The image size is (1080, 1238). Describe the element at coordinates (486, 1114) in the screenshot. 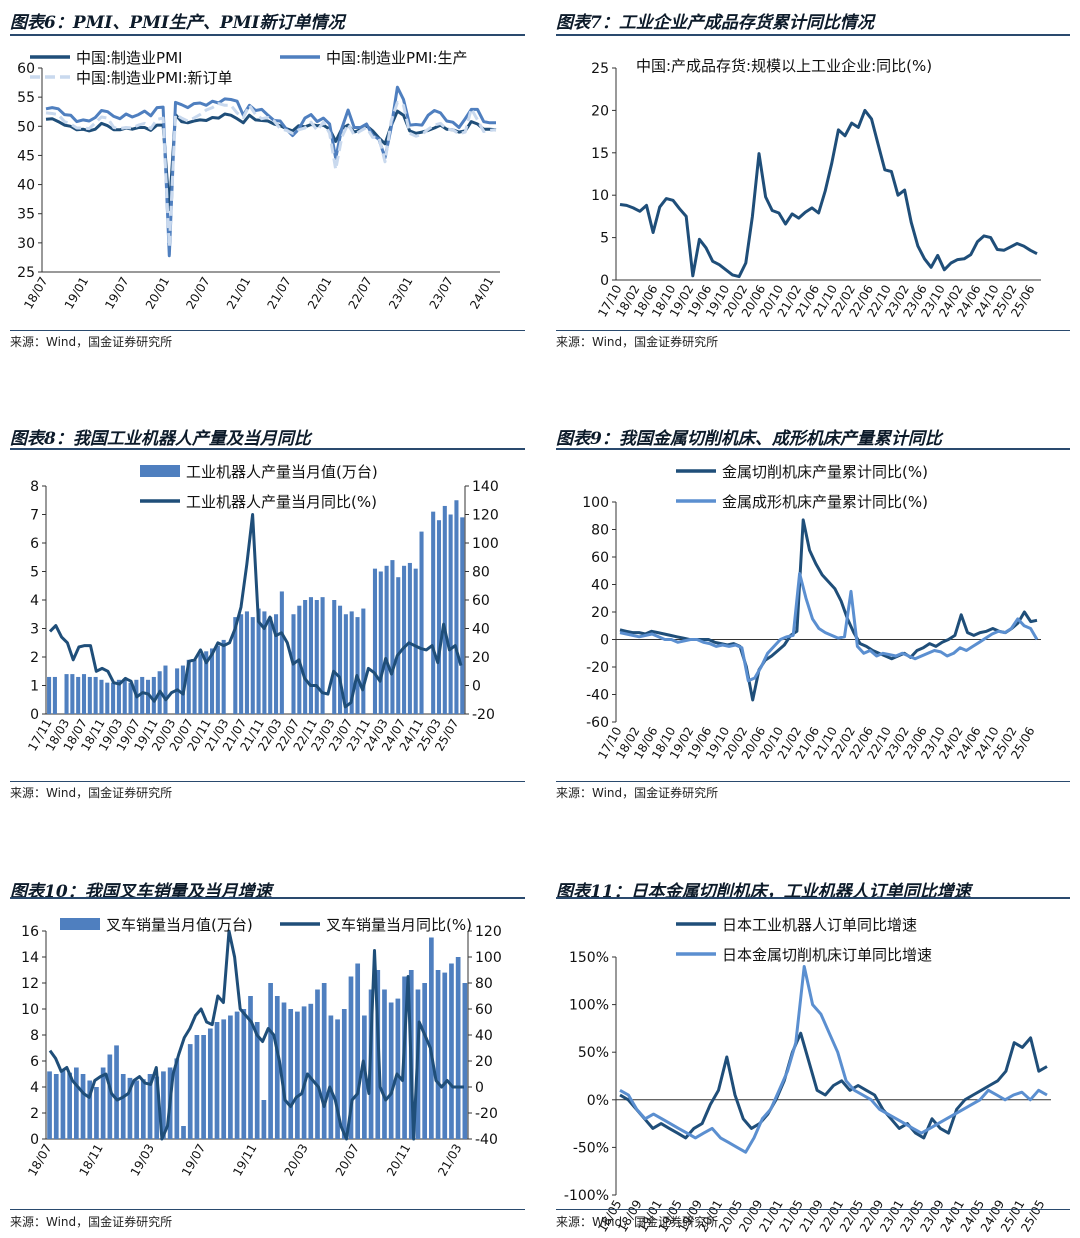

I see `y2-tick-label: -20` at that location.